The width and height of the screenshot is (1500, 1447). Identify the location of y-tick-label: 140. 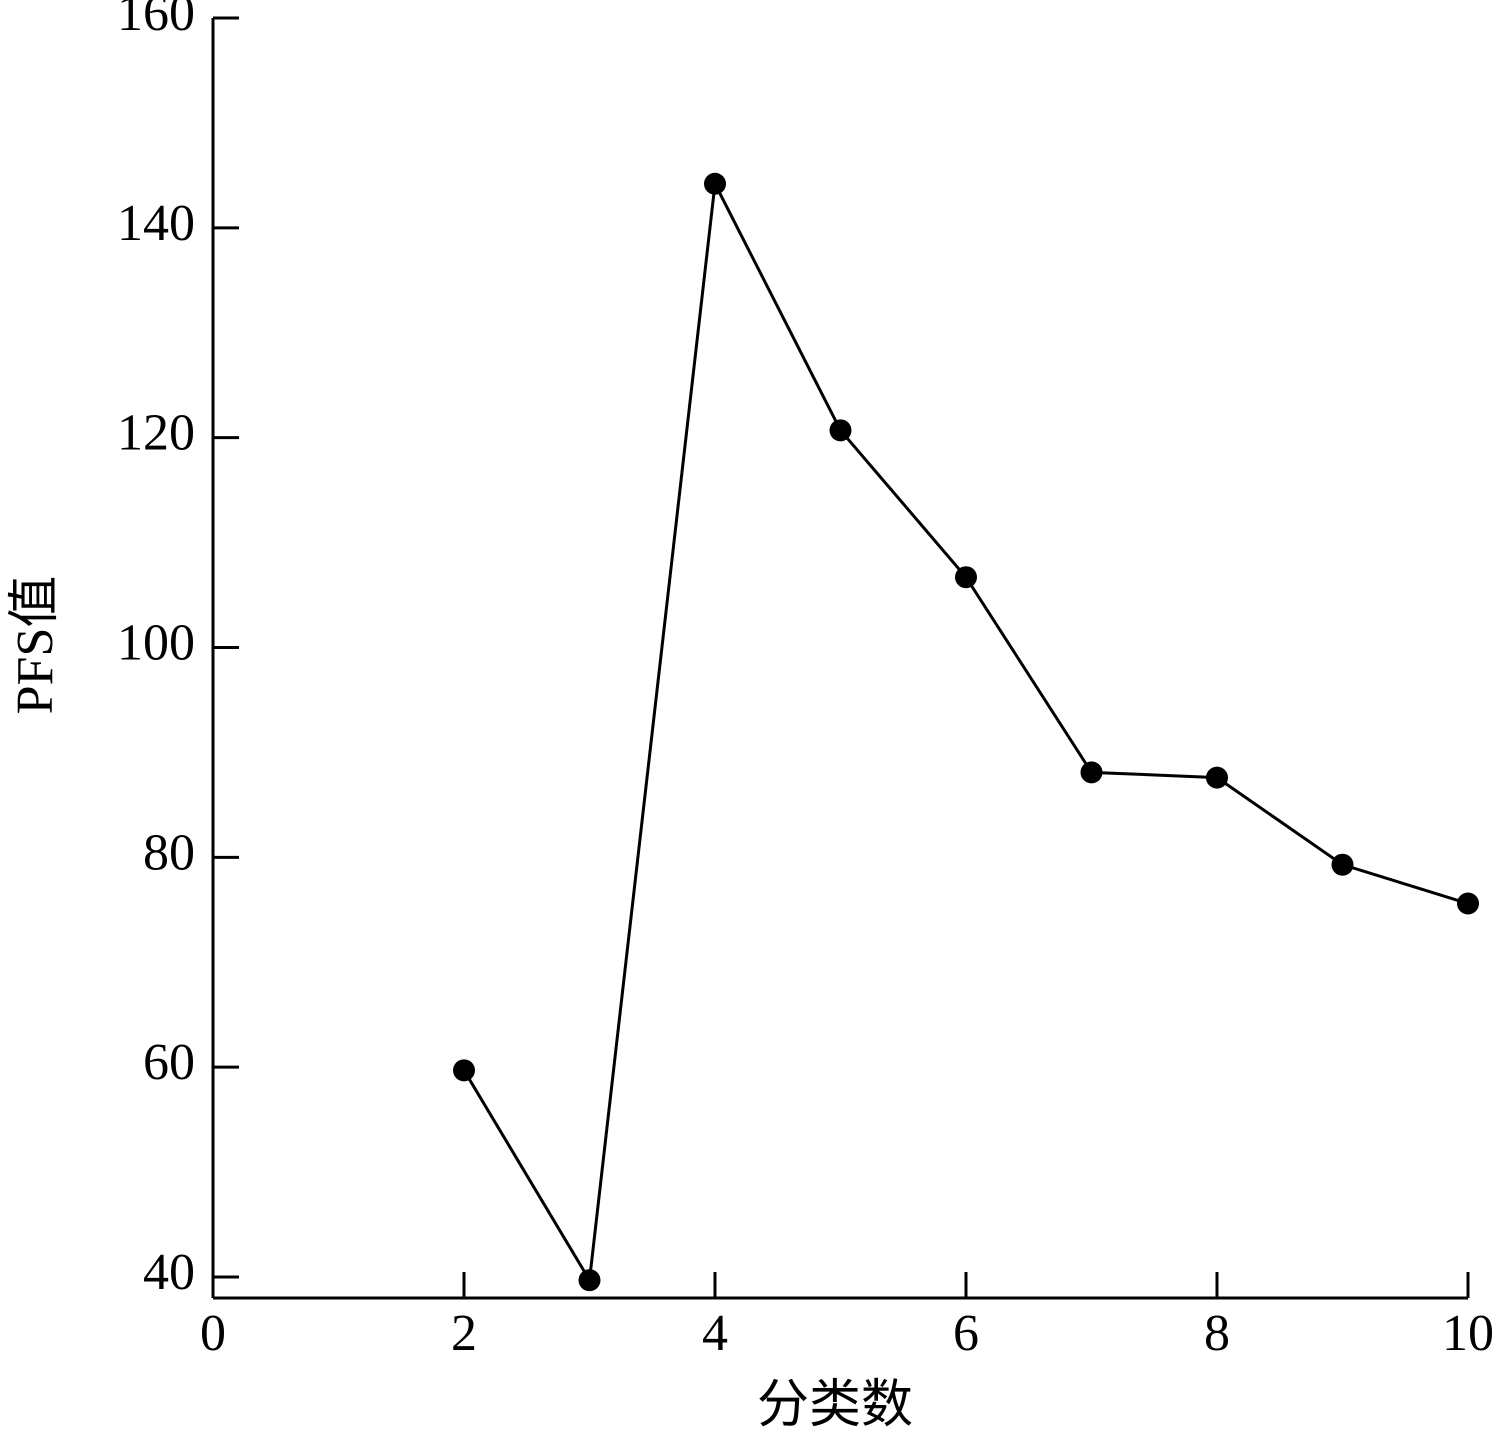
(156, 223).